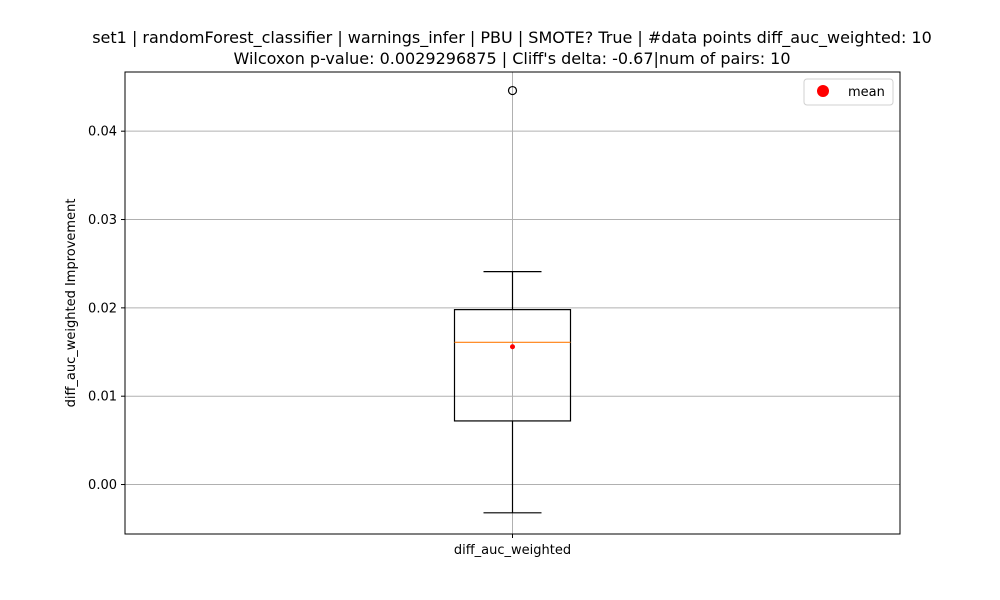  I want to click on legend-frame, so click(848, 92).